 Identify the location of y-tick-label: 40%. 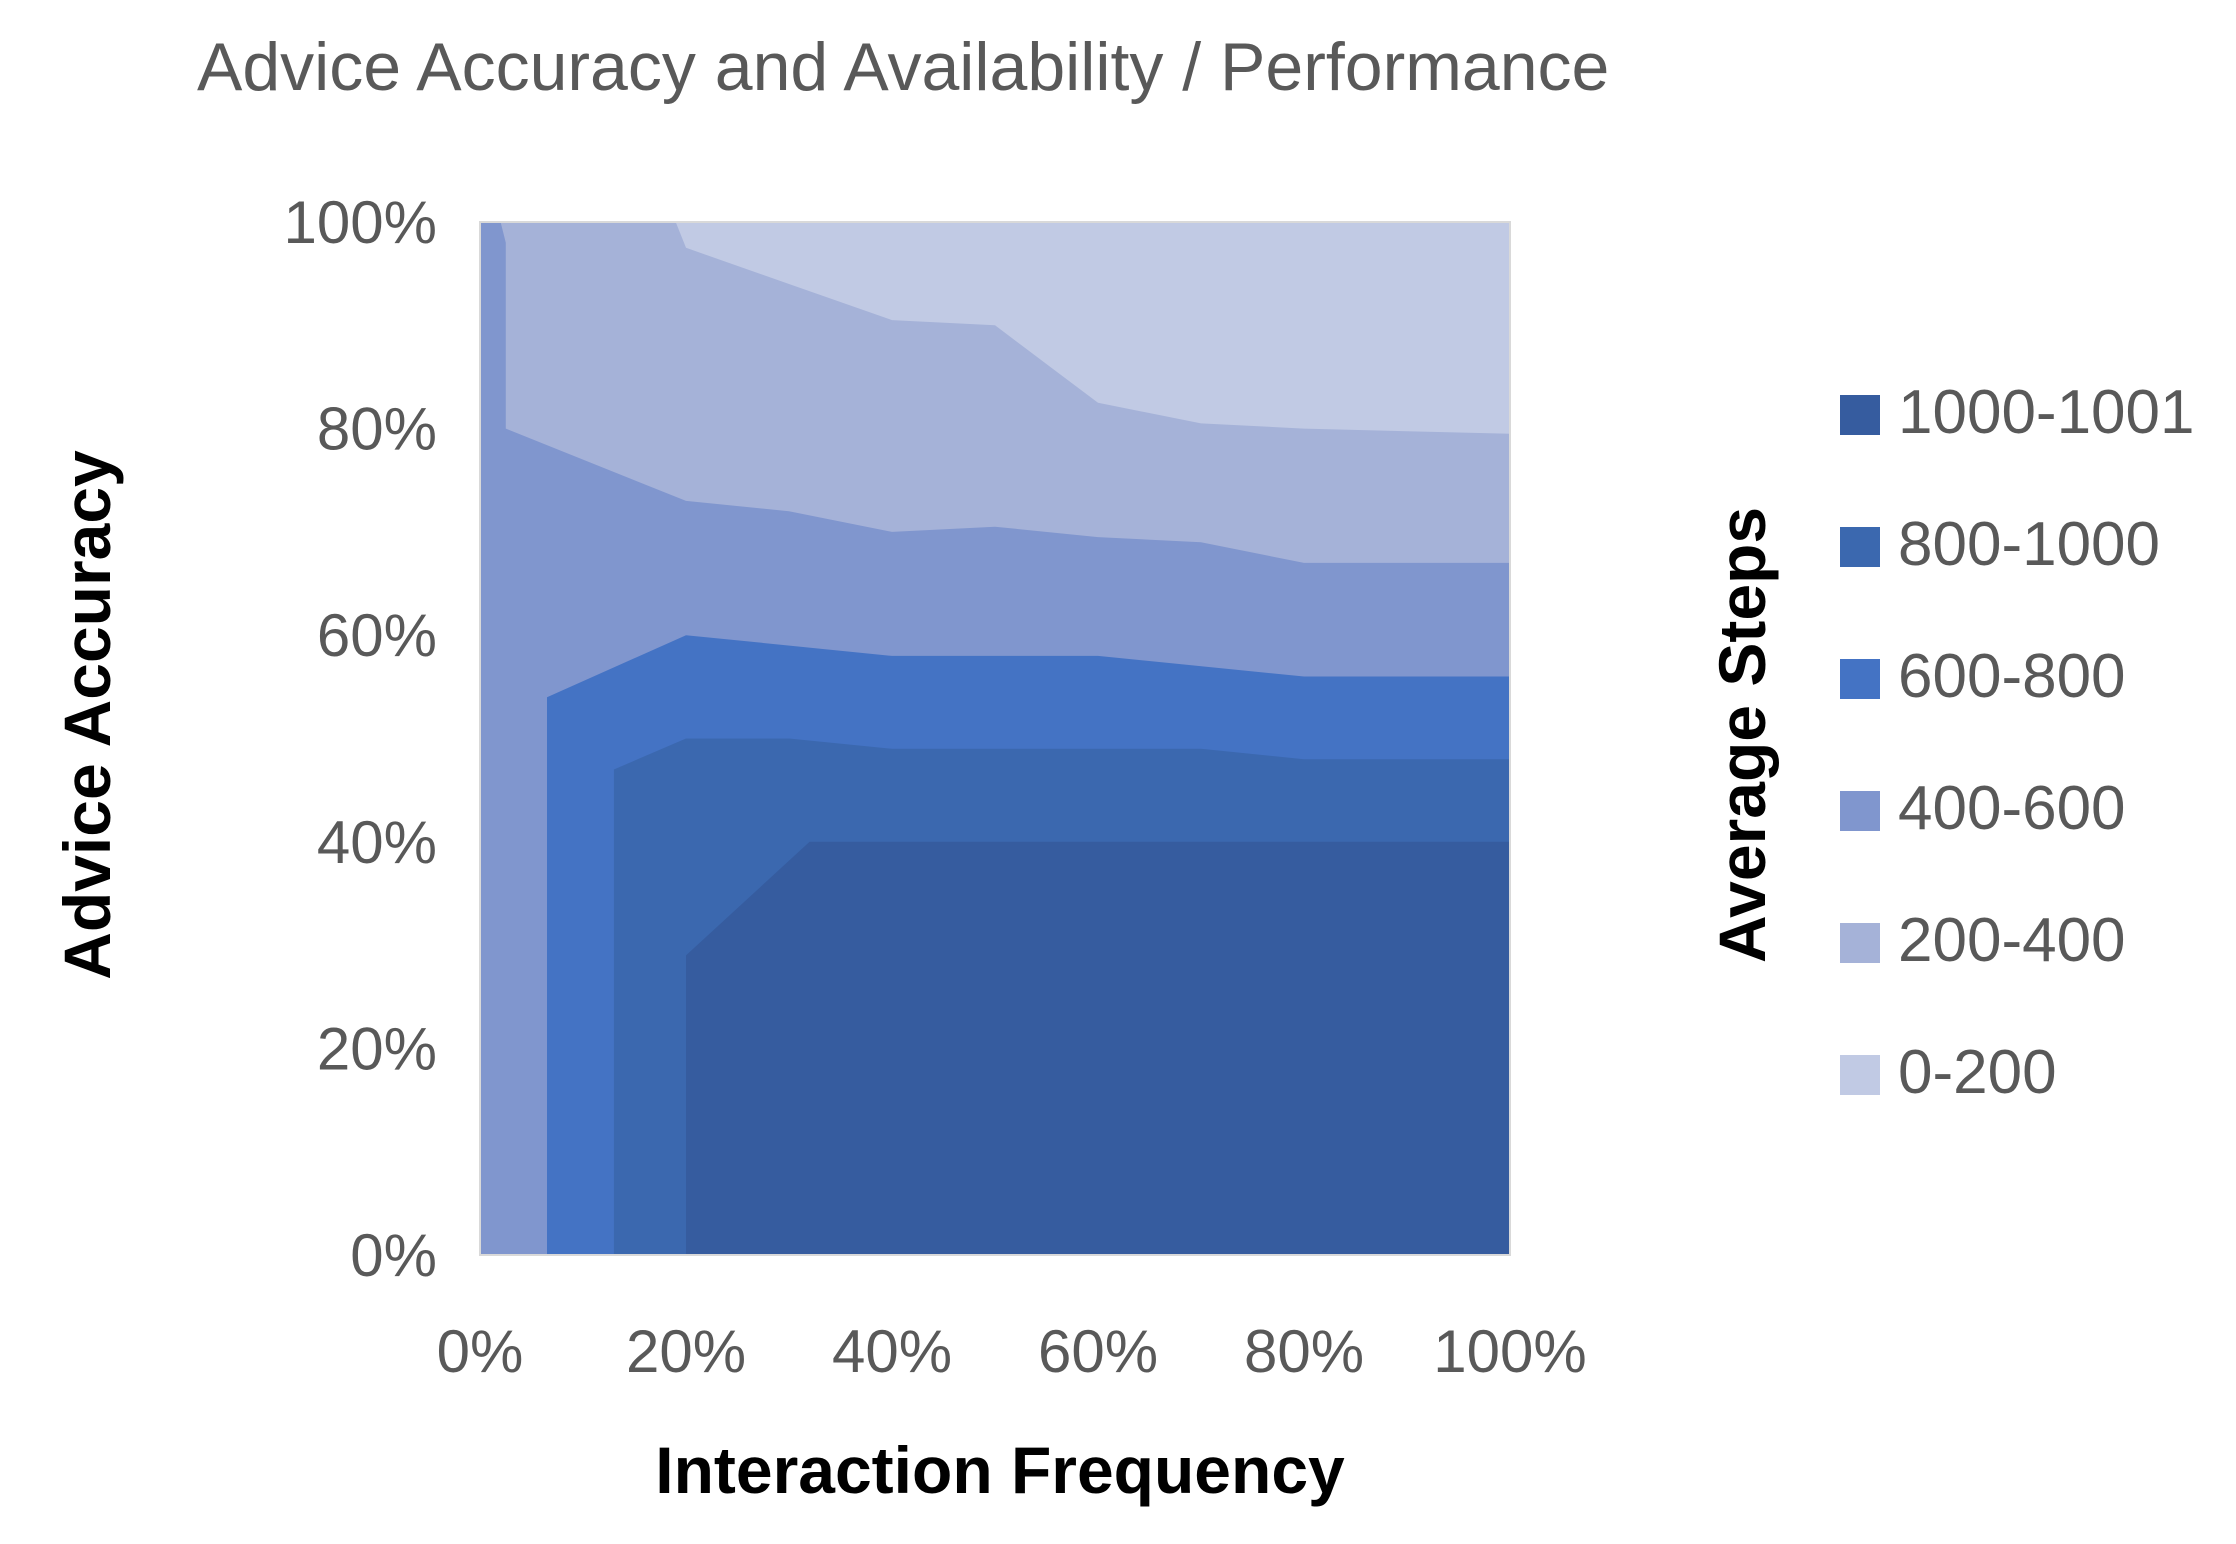
(377, 842).